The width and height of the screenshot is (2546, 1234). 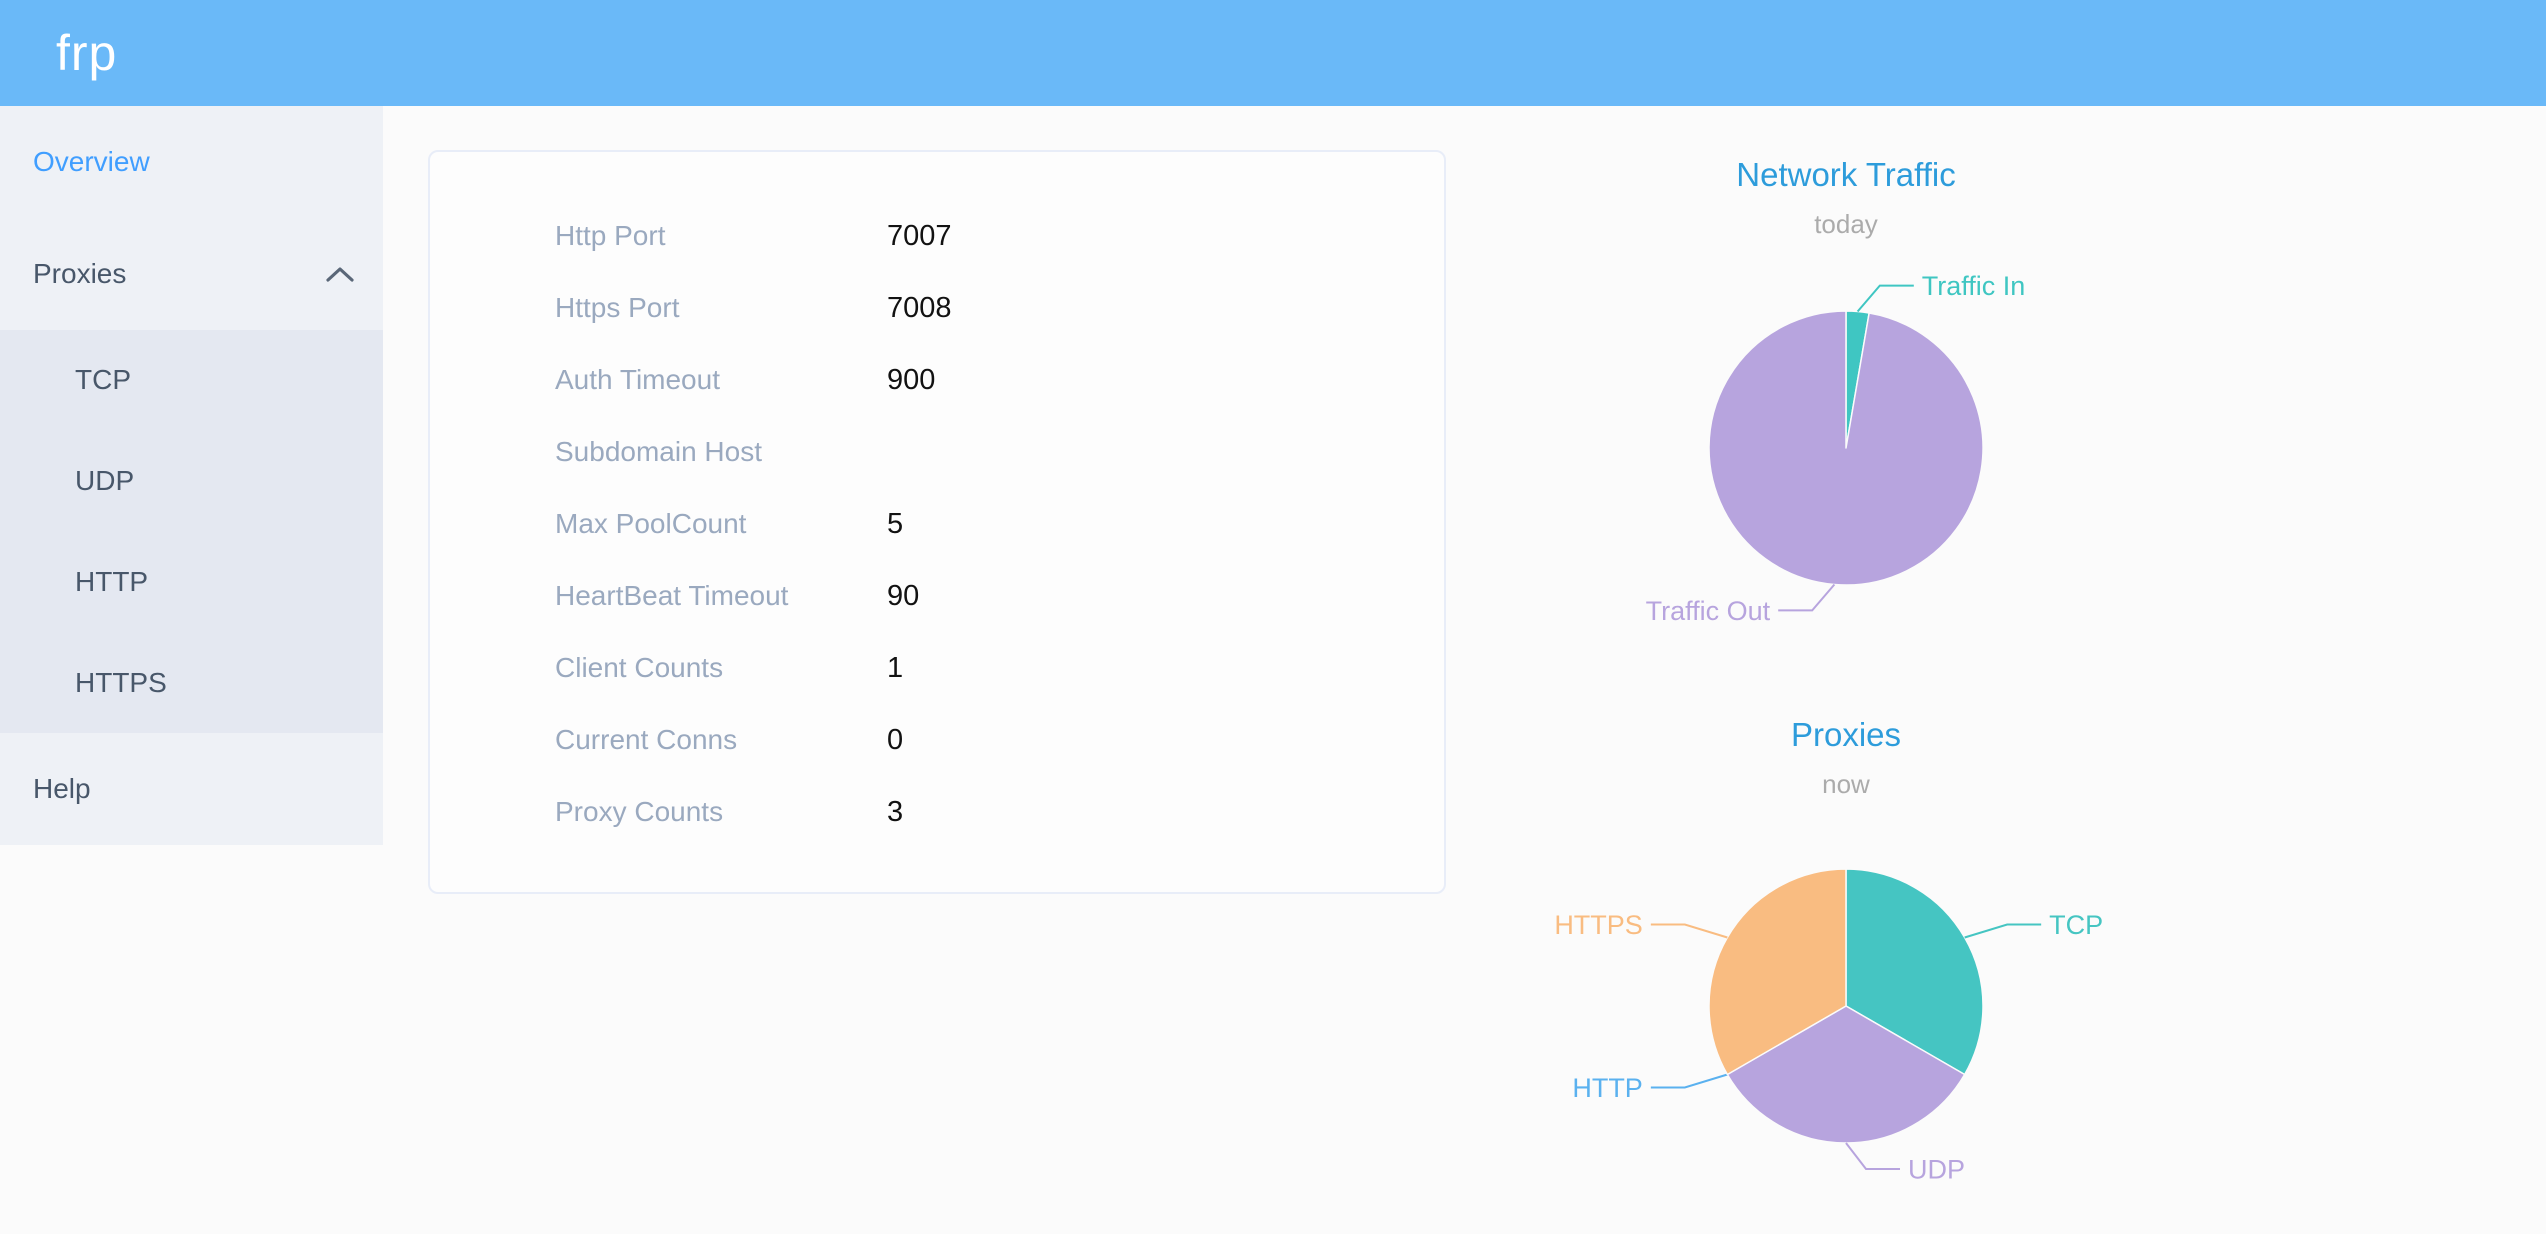 What do you see at coordinates (937, 740) in the screenshot?
I see `config-row: Current Conns 0` at bounding box center [937, 740].